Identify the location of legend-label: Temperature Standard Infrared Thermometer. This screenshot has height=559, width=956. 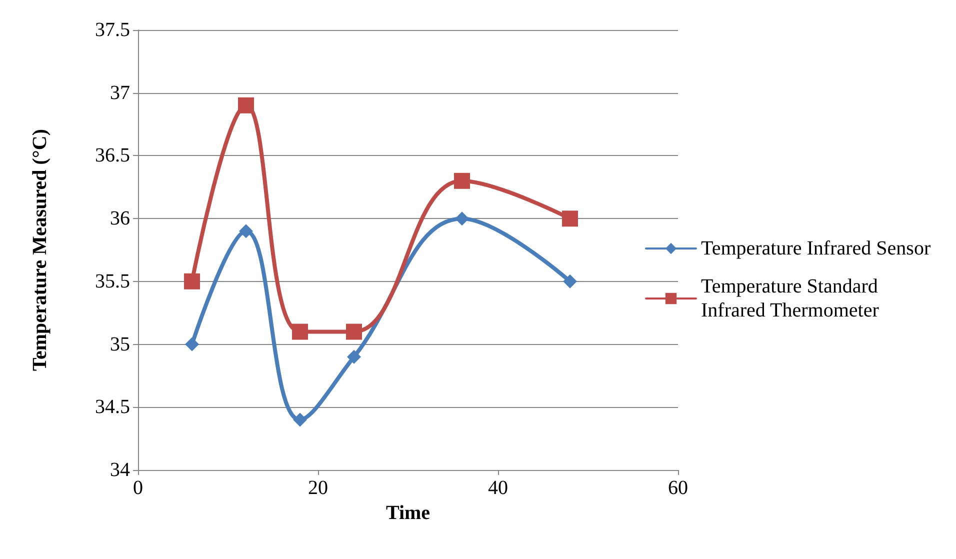
(792, 299).